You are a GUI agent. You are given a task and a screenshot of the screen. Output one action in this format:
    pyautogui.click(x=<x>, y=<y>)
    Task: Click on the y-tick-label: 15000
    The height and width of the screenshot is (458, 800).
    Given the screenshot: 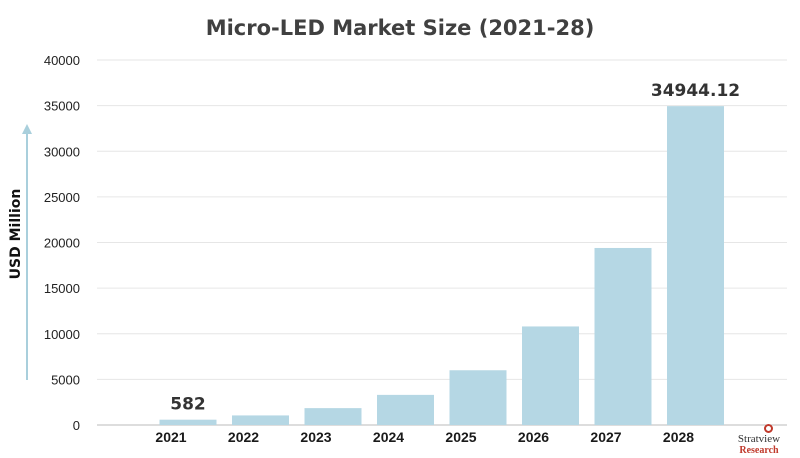 What is the action you would take?
    pyautogui.click(x=62, y=288)
    